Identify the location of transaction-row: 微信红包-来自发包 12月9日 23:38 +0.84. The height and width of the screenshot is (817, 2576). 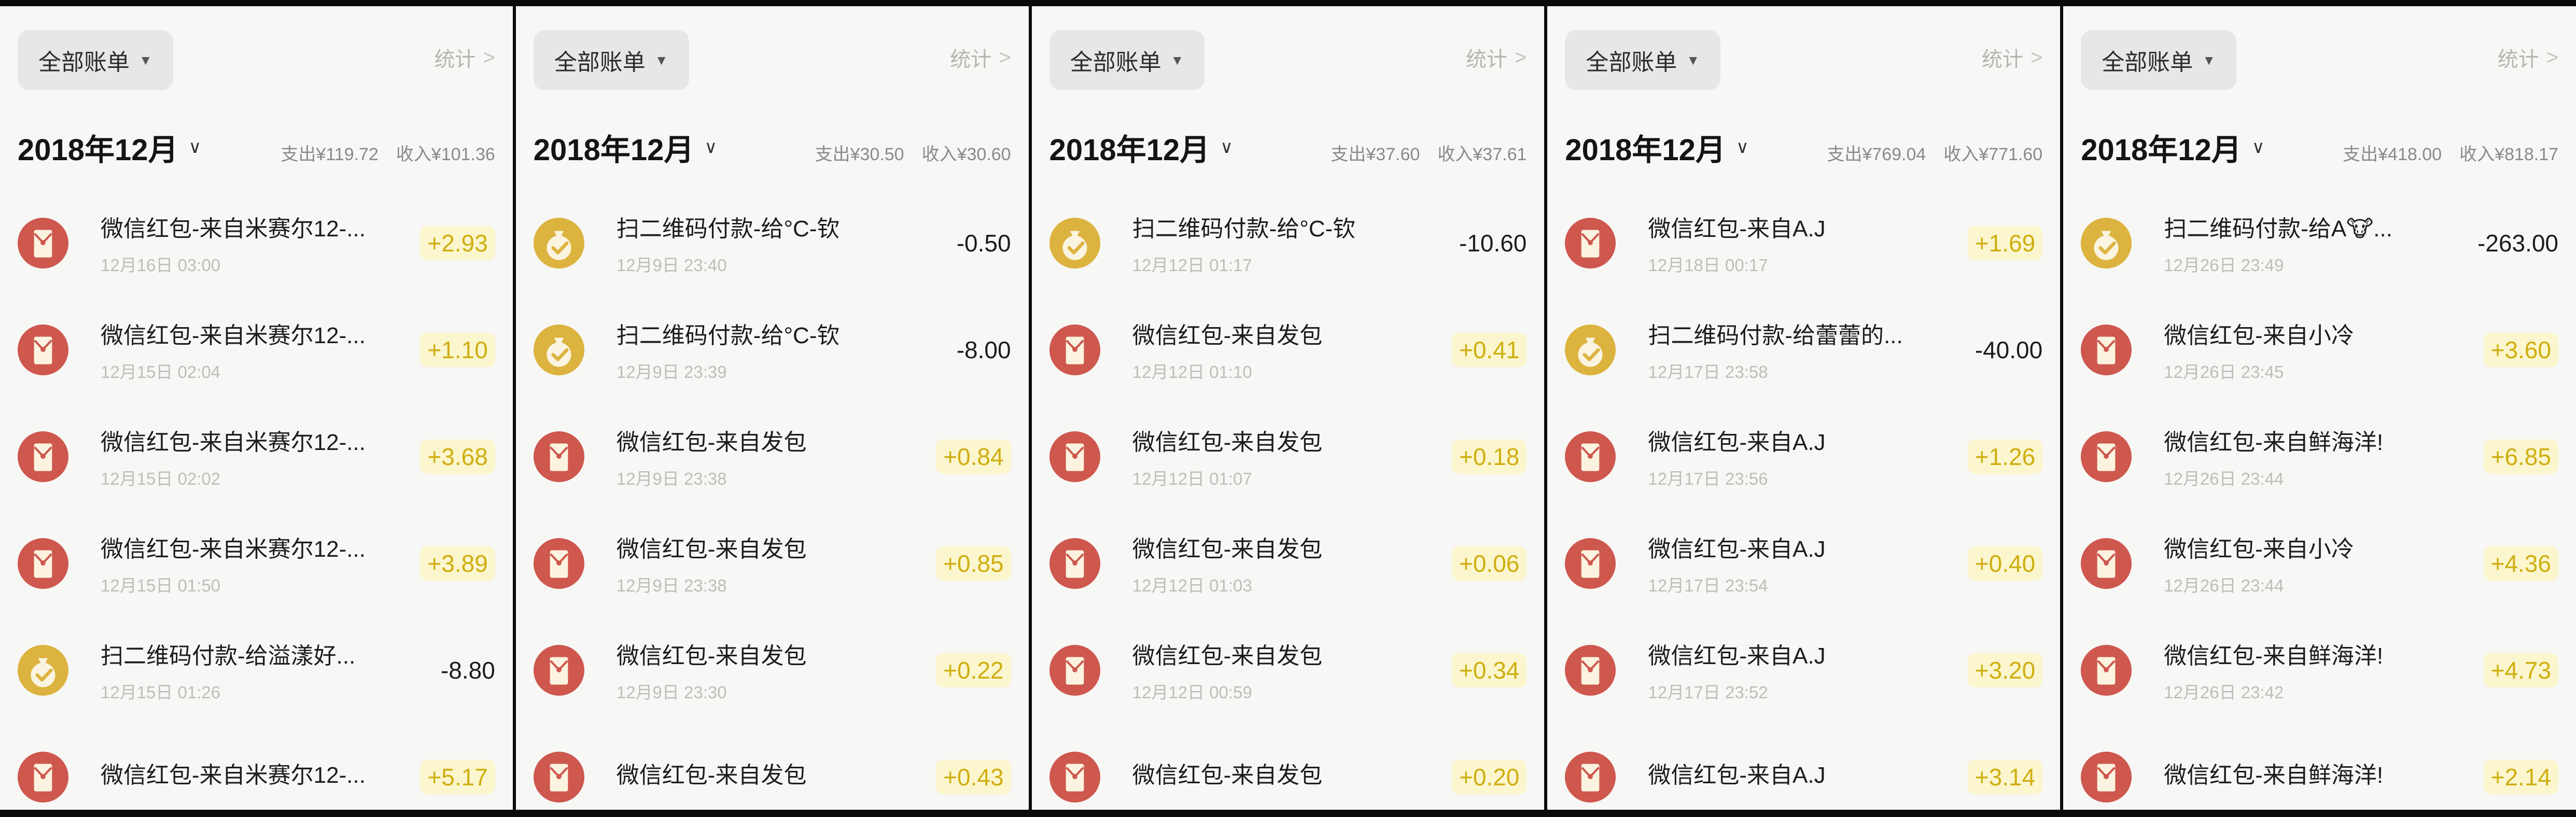
(772, 456).